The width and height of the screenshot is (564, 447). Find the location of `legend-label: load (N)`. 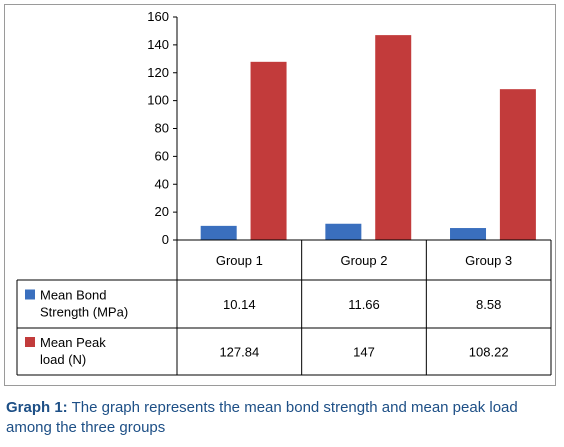

legend-label: load (N) is located at coordinates (63, 359).